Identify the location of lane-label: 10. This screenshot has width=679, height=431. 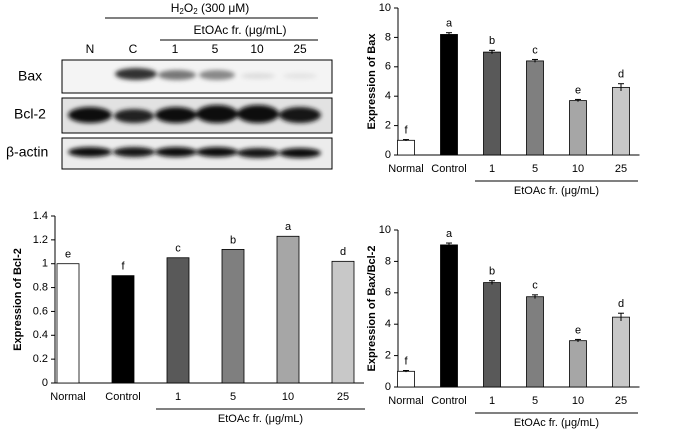
(257, 49).